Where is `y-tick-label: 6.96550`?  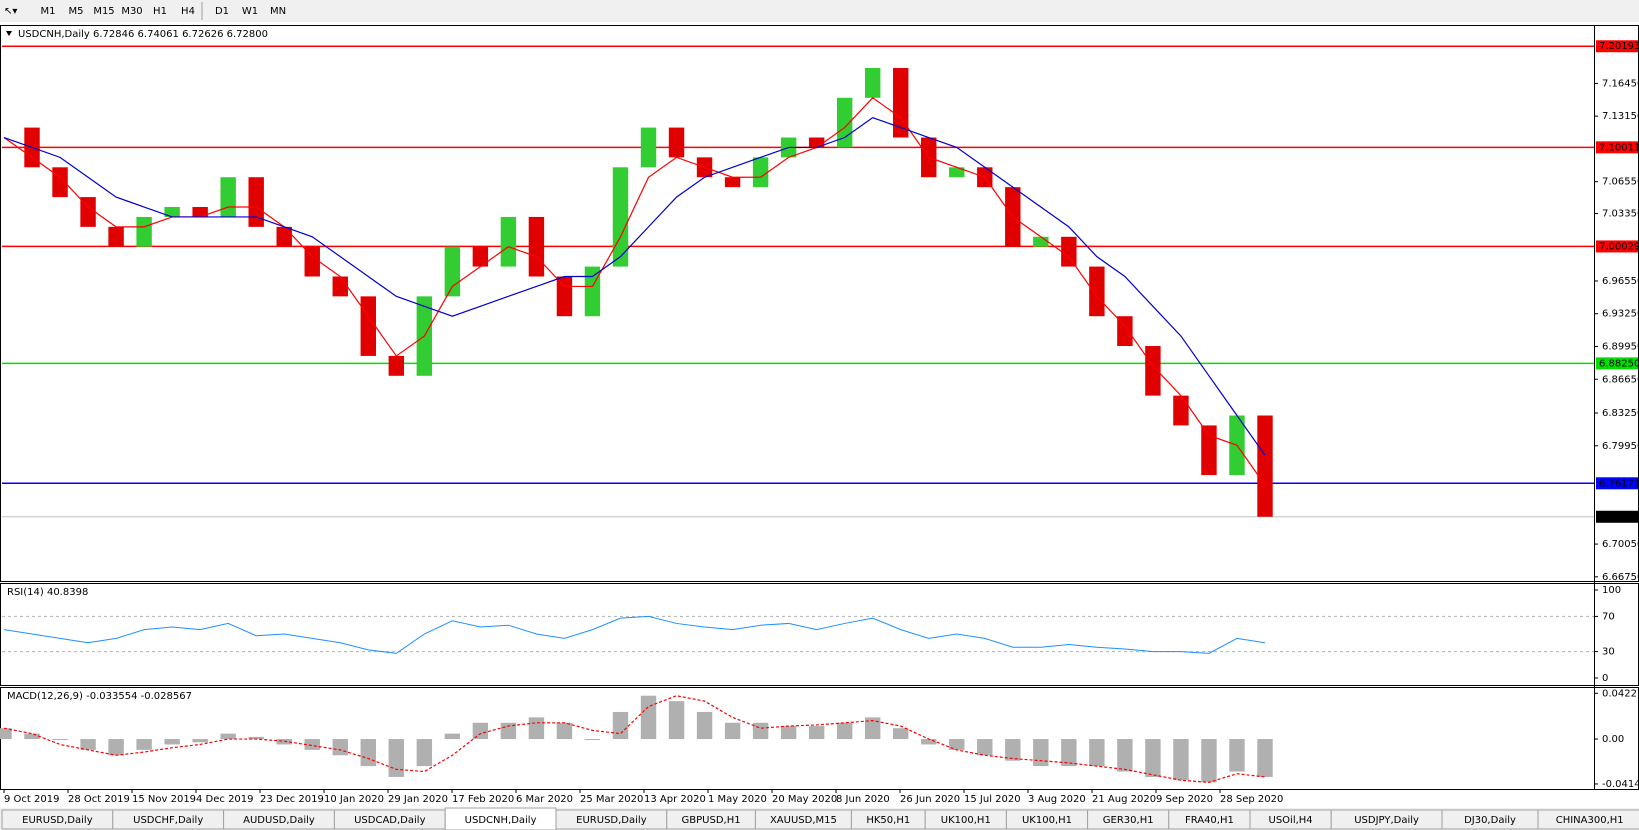
y-tick-label: 6.96550 is located at coordinates (1620, 281).